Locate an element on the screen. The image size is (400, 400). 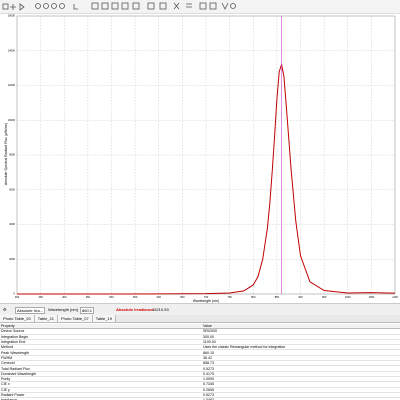
x-tick-label: 400 is located at coordinates (64, 297).